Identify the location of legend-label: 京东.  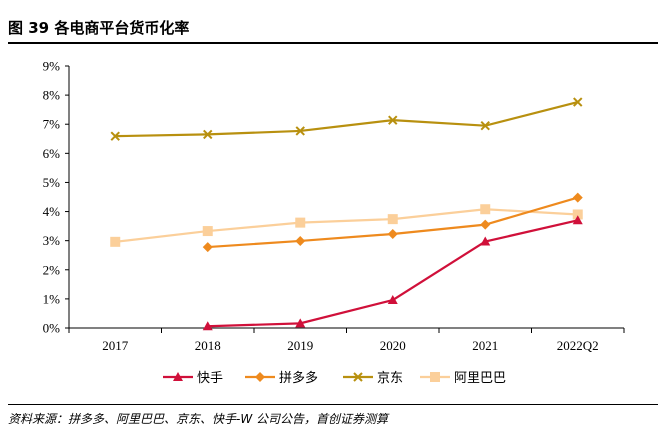
(390, 378).